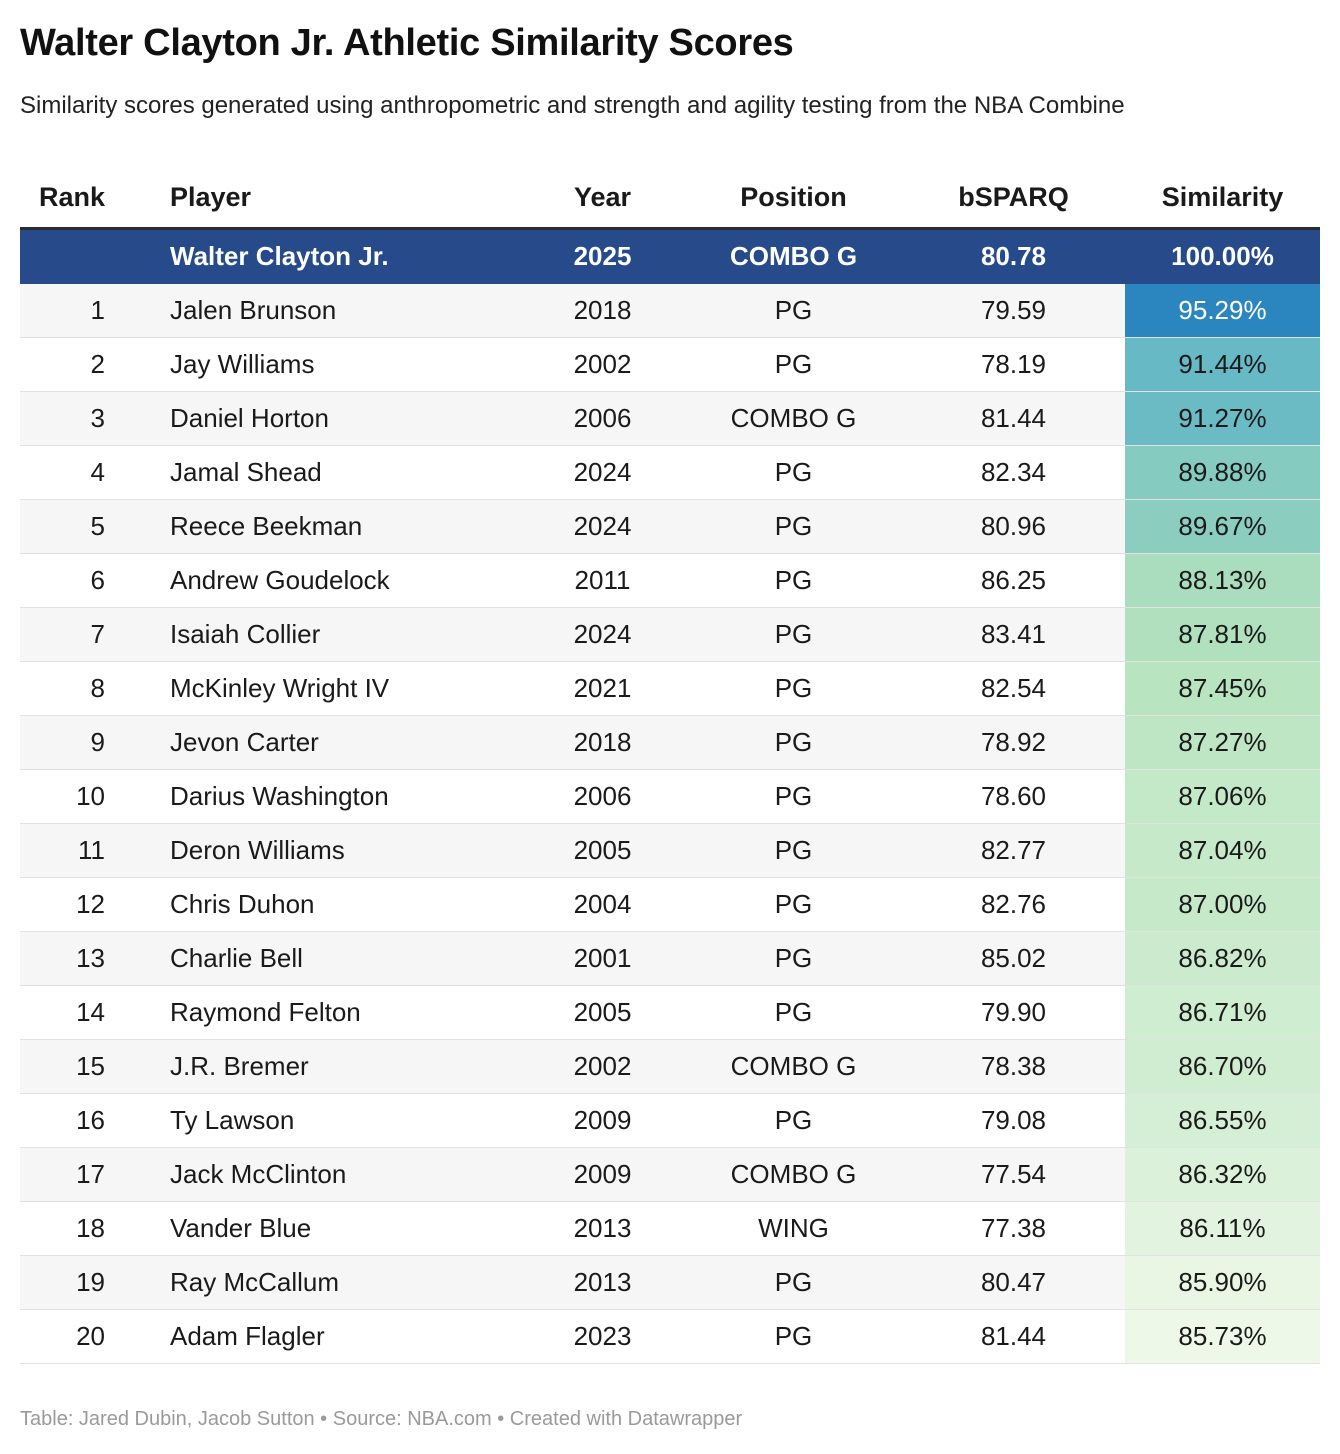 The width and height of the screenshot is (1340, 1454). Describe the element at coordinates (1013, 1120) in the screenshot. I see `bsparq-cell: 79.08` at that location.